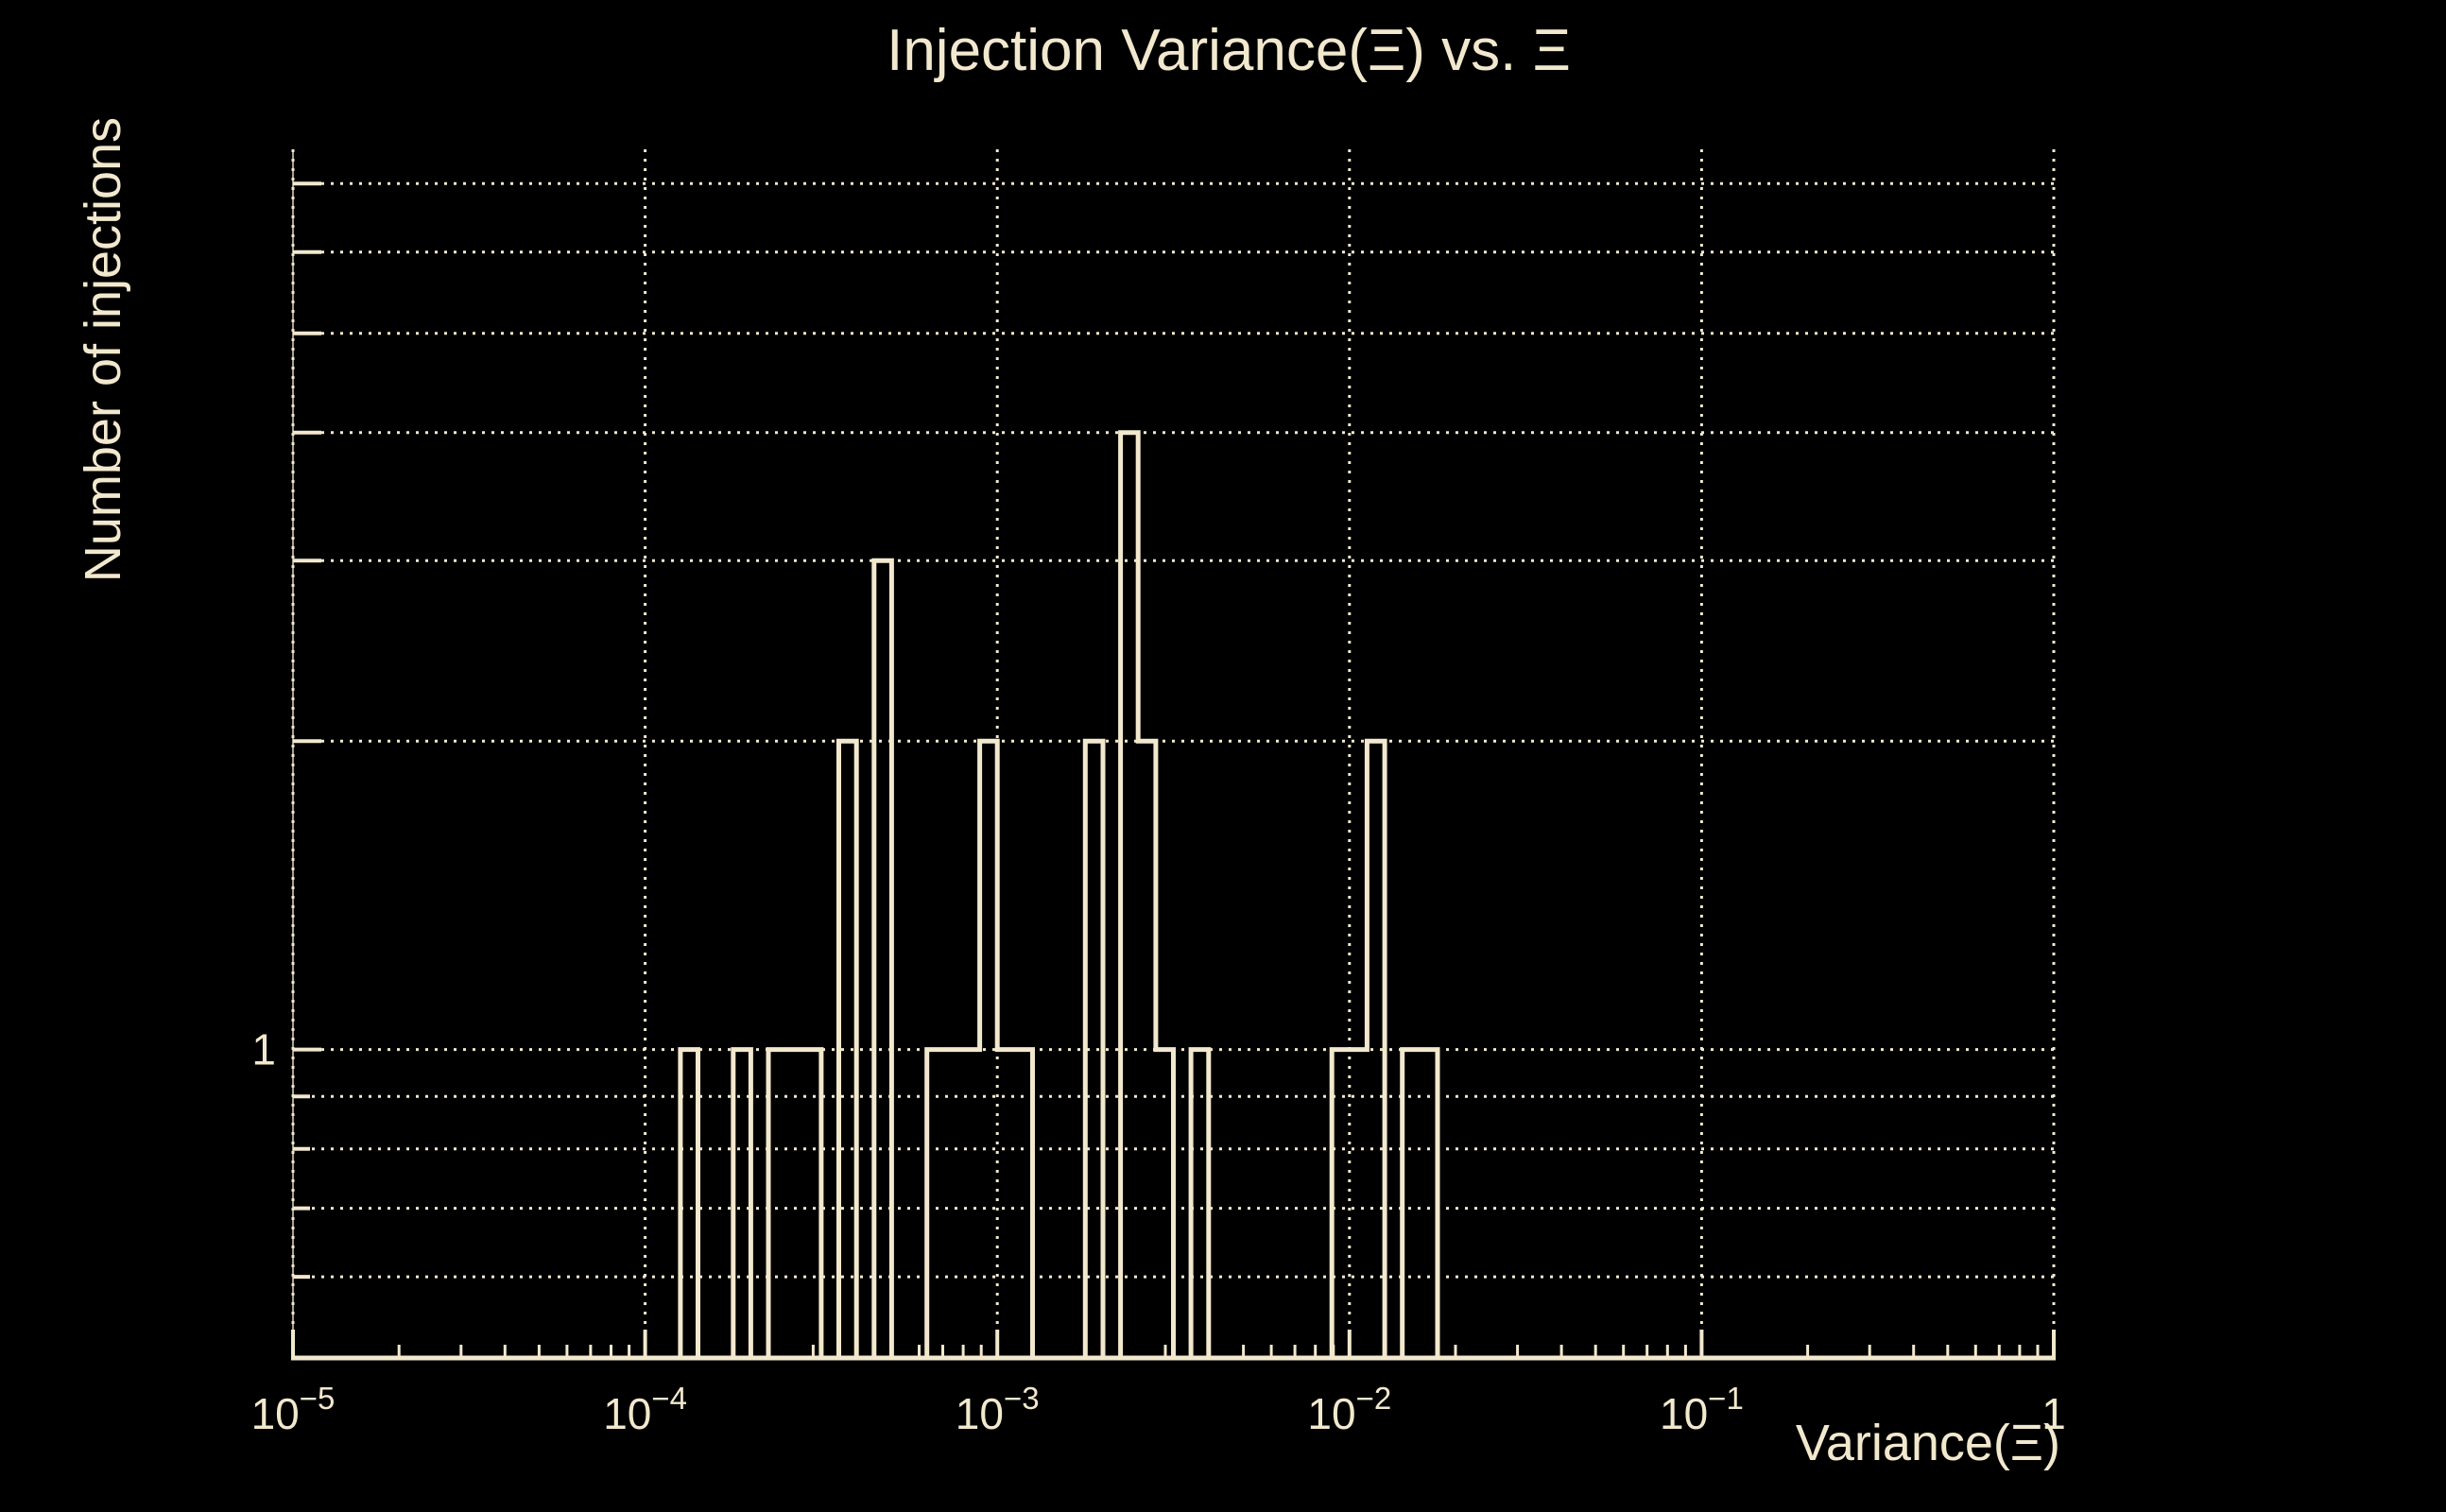  I want to click on x-tick-label: 1, so click(2053, 1413).